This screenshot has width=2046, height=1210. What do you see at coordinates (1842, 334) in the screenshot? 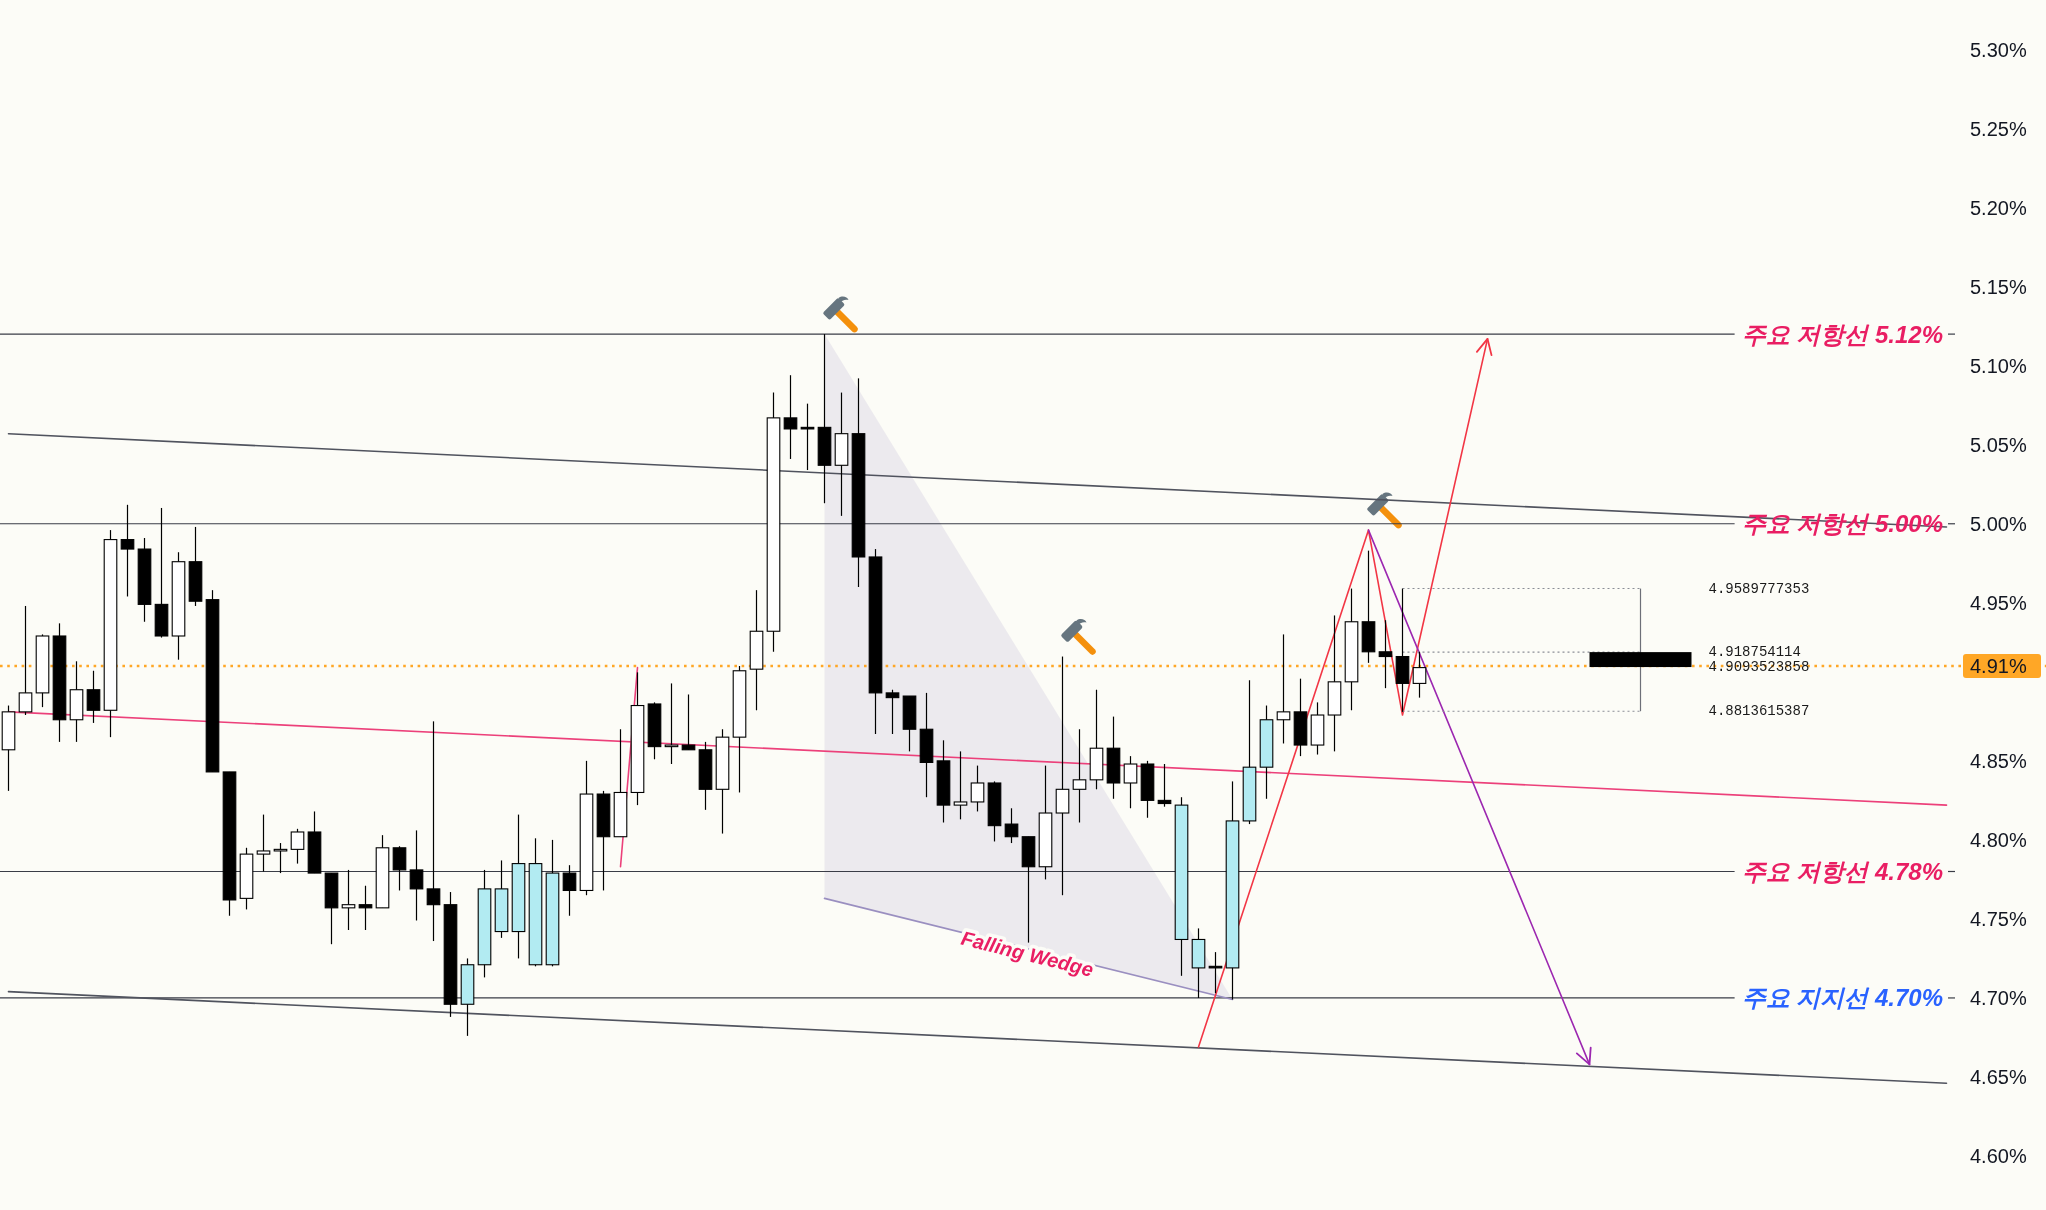
I see `ref-line-label: 주요 저항선 5.12%` at bounding box center [1842, 334].